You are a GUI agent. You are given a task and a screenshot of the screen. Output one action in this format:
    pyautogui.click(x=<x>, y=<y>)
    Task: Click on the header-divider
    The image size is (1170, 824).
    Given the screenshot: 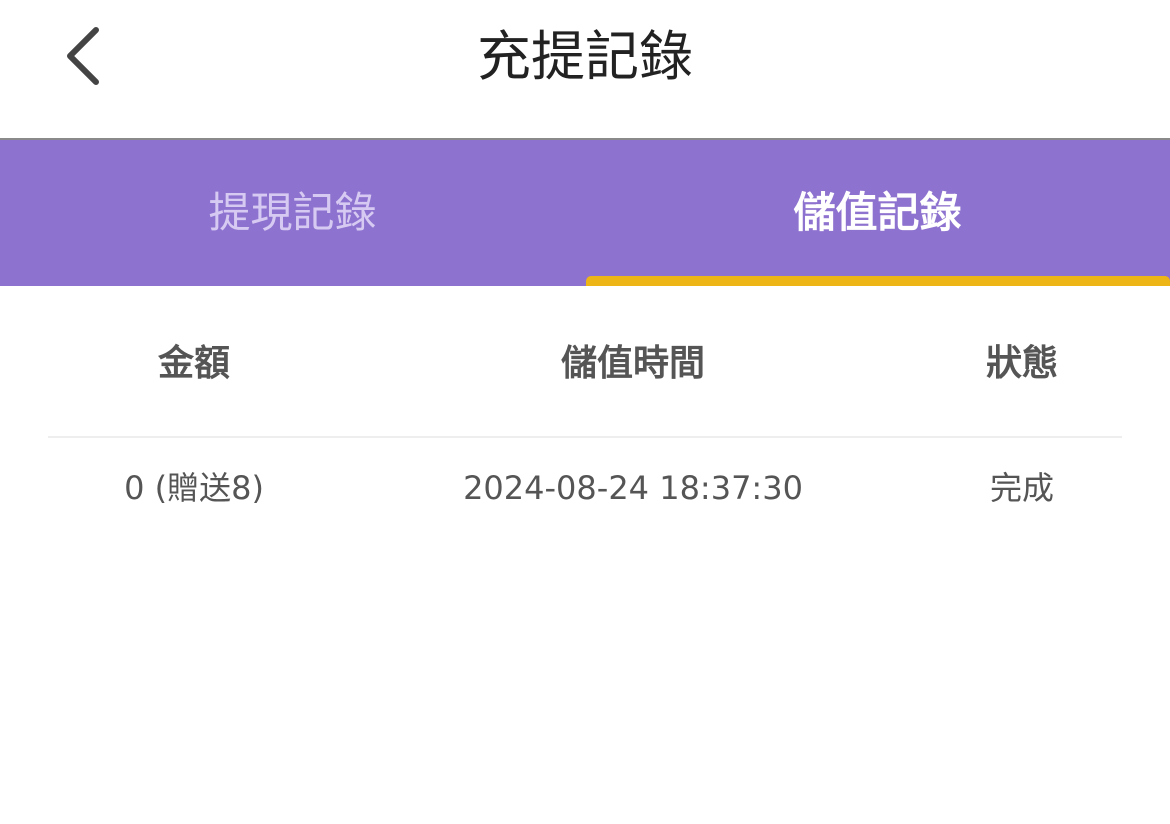 What is the action you would take?
    pyautogui.click(x=585, y=437)
    